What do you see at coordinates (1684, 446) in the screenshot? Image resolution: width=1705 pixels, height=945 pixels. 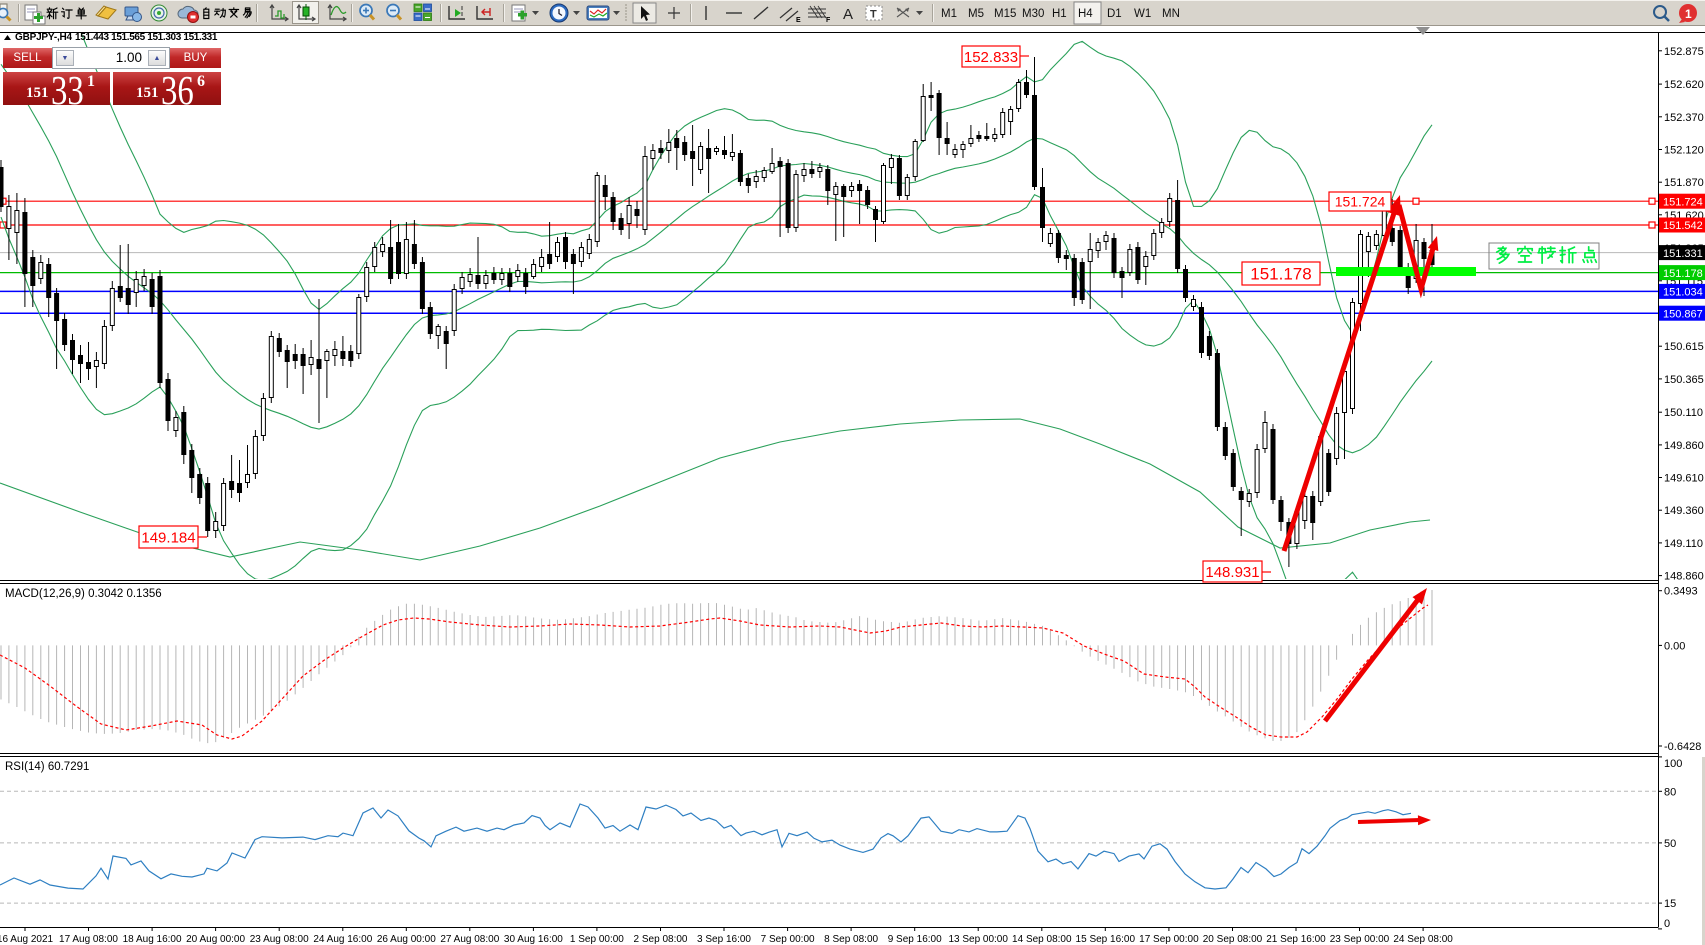 I see `svg-text: 149.860` at bounding box center [1684, 446].